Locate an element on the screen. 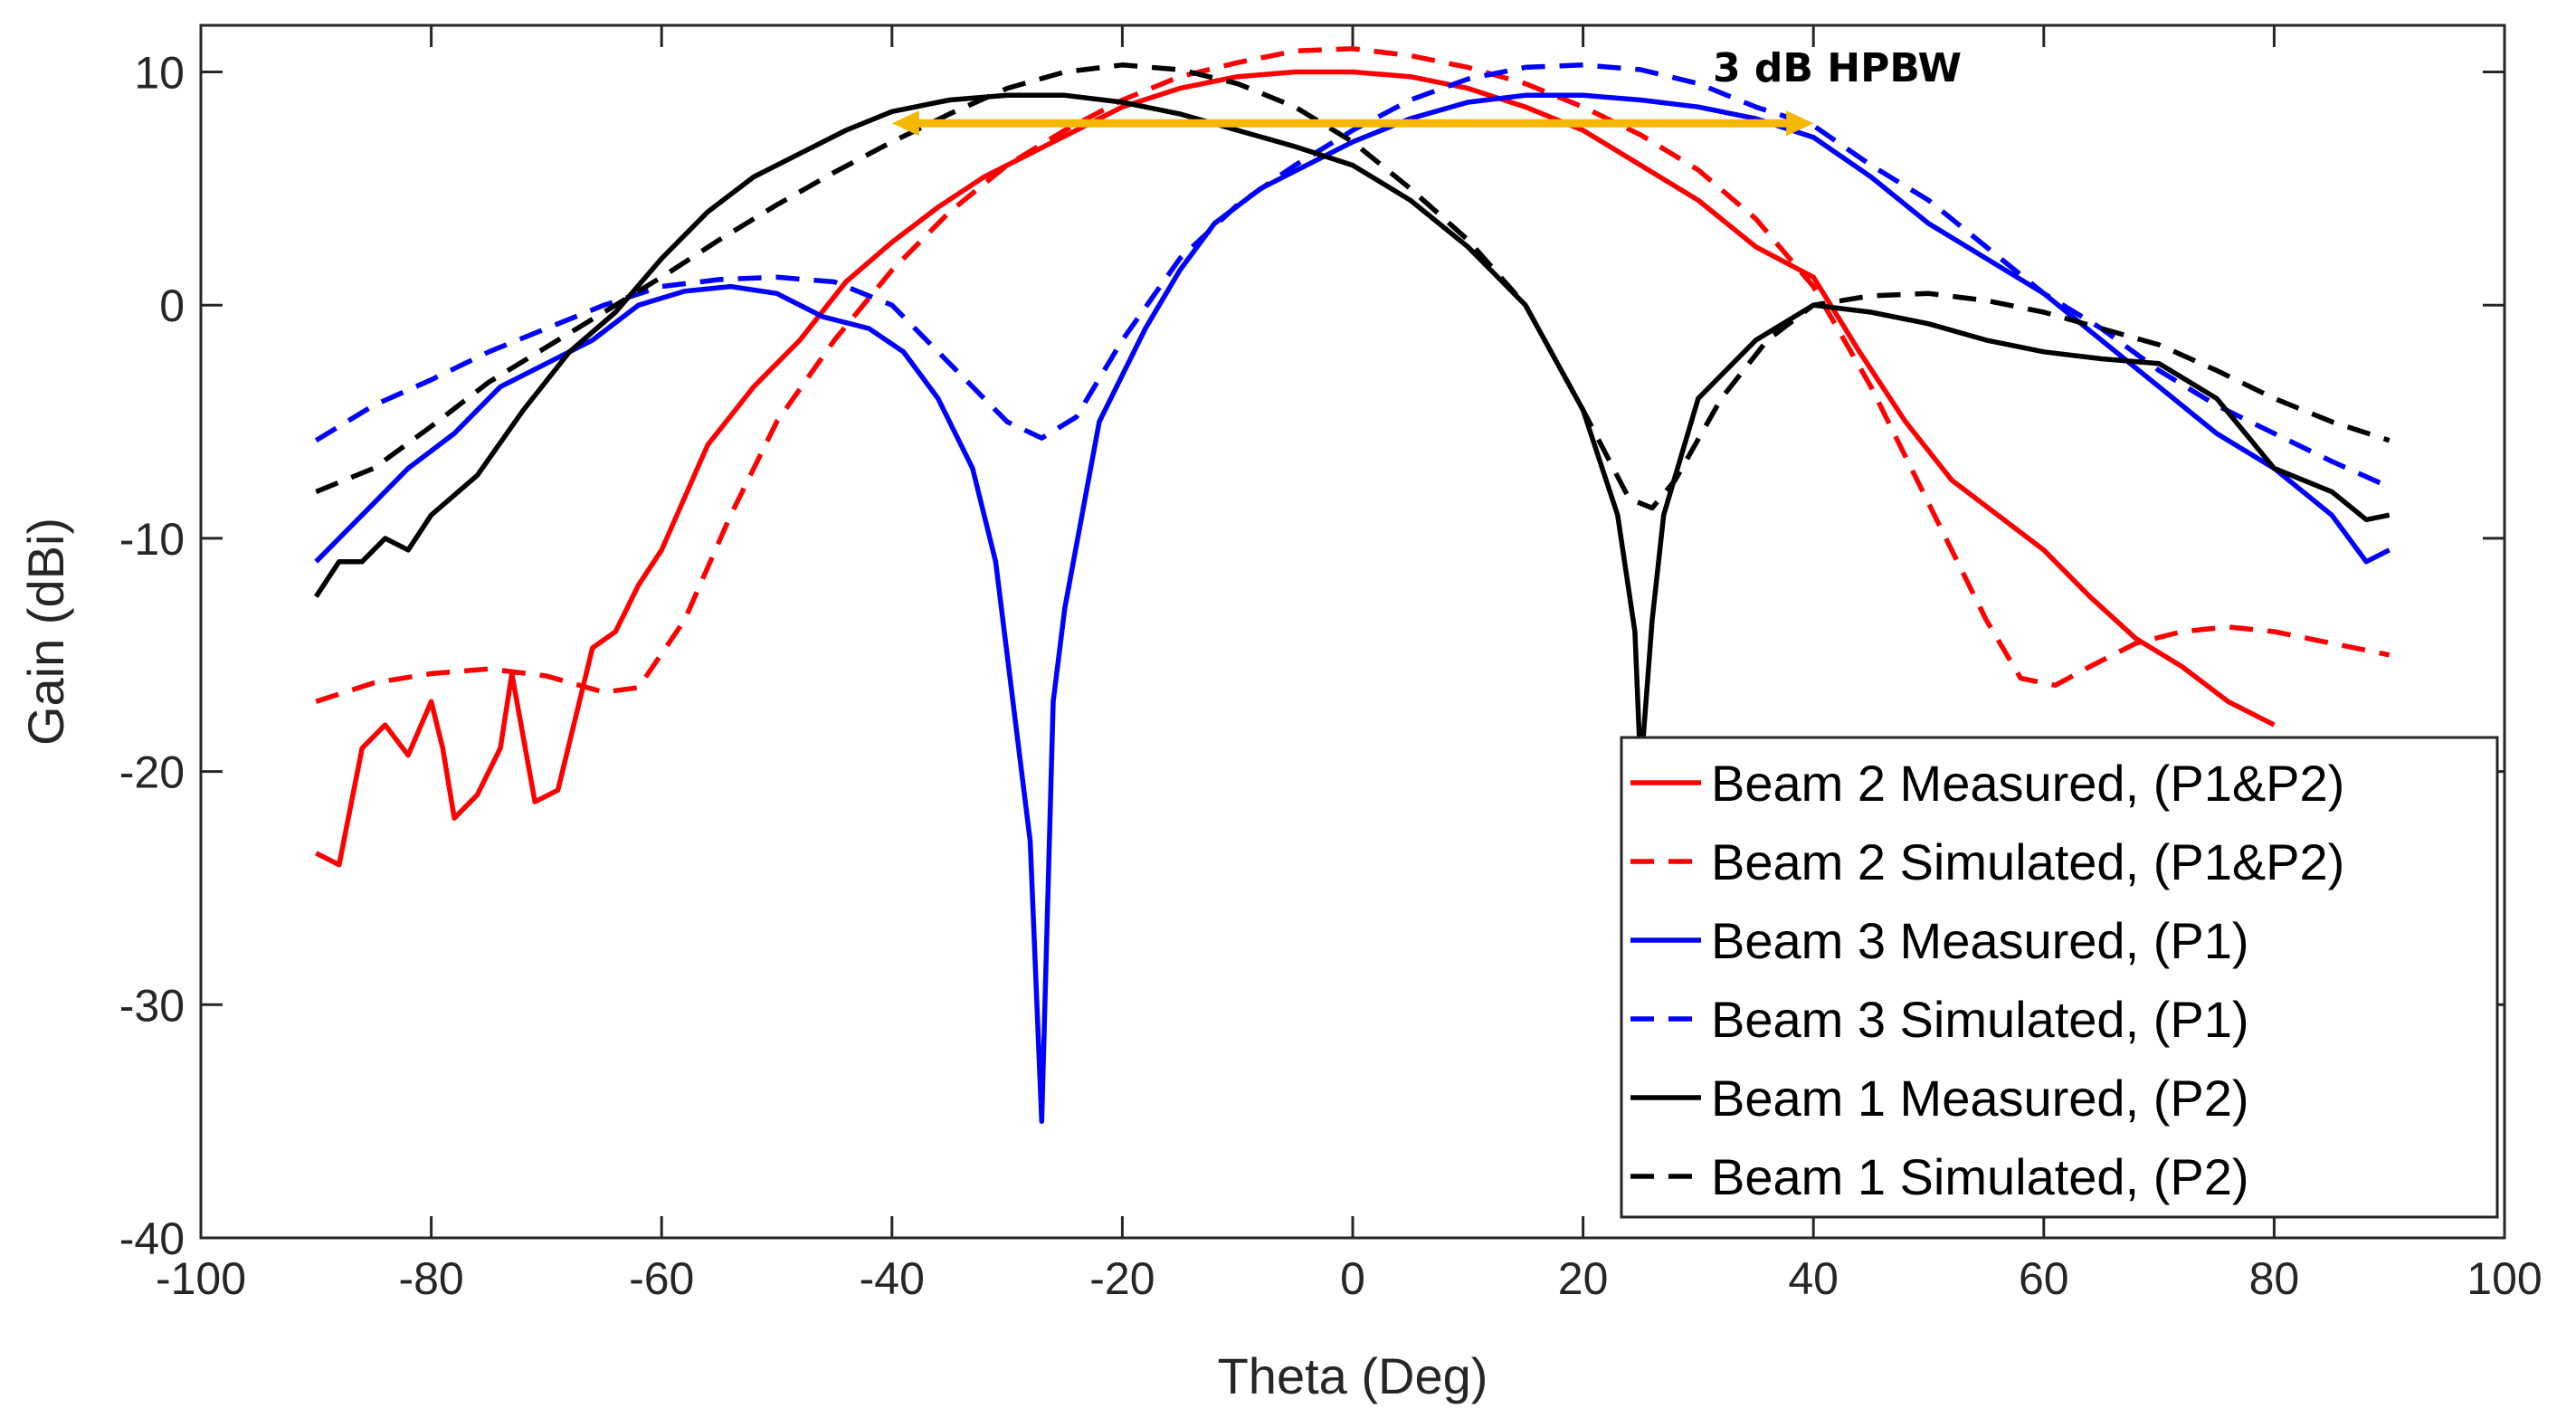  legend-box is located at coordinates (2059, 977).